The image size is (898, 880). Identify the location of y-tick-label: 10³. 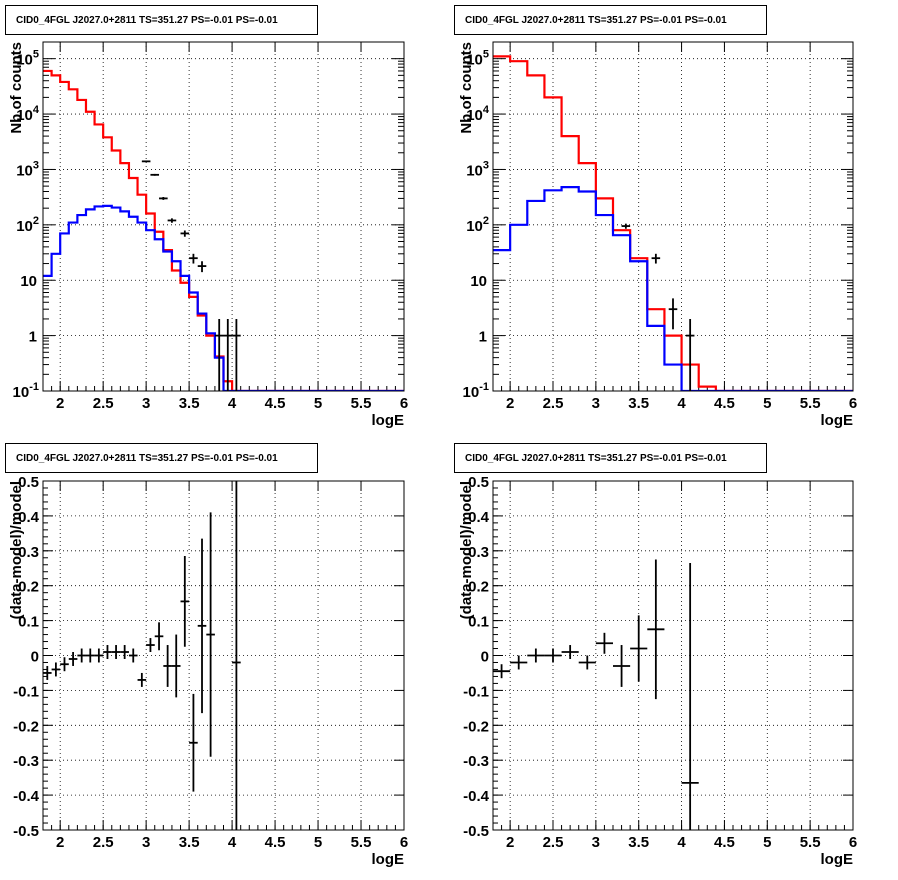
(477, 169).